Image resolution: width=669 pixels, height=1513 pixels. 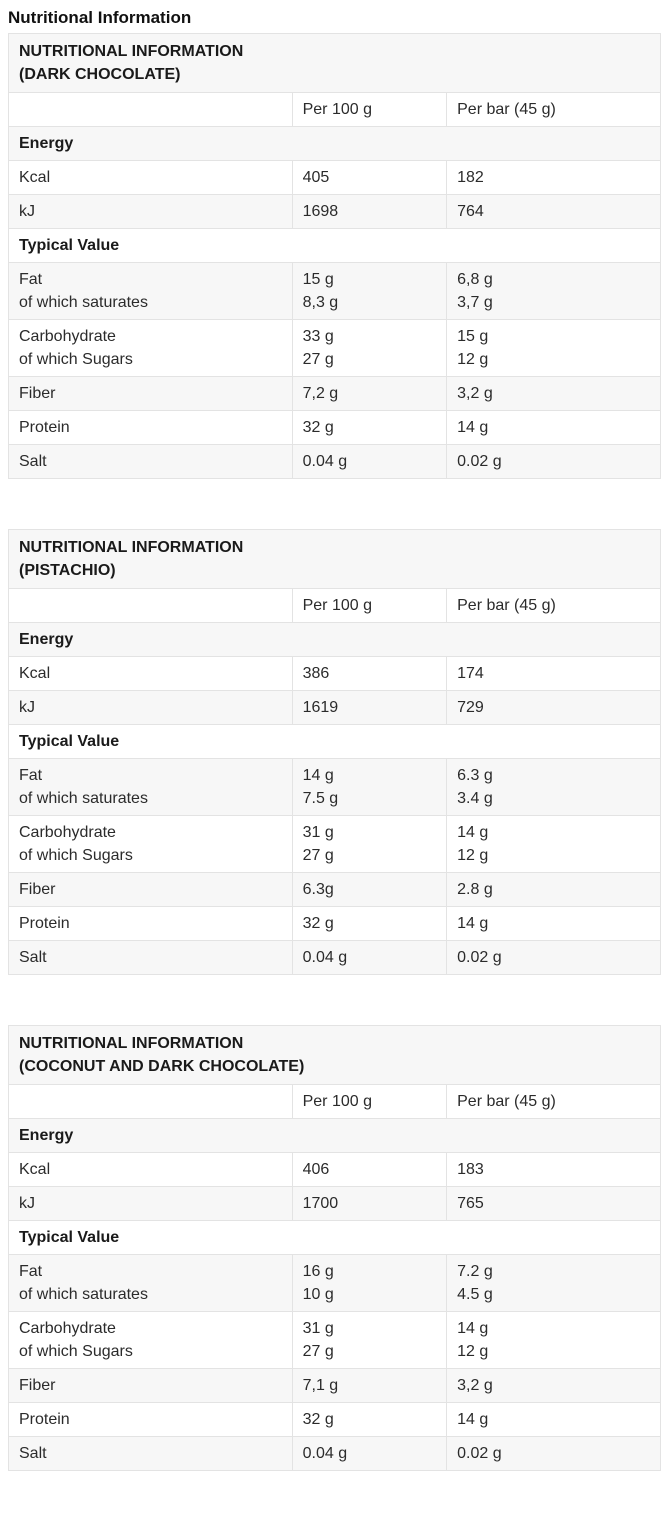 I want to click on value-per-100g: 1700, so click(x=369, y=1203).